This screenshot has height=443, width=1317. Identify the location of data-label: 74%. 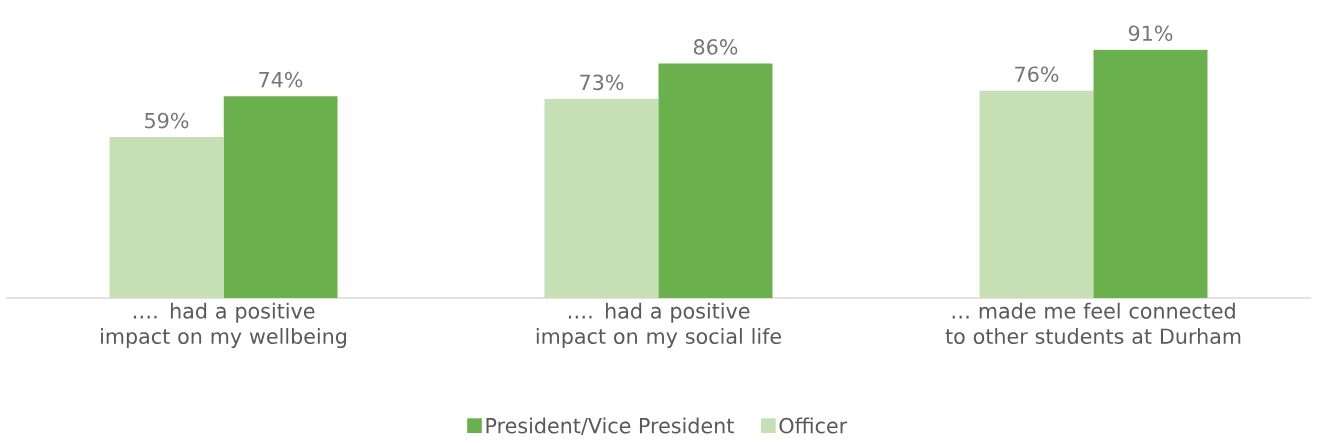
(281, 79).